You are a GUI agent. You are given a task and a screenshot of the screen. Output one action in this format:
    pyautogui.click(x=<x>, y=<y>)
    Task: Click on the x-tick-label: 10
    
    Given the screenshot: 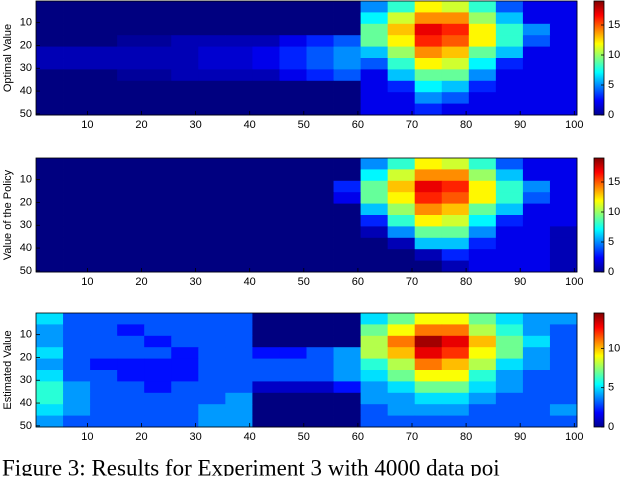 What is the action you would take?
    pyautogui.click(x=87, y=282)
    